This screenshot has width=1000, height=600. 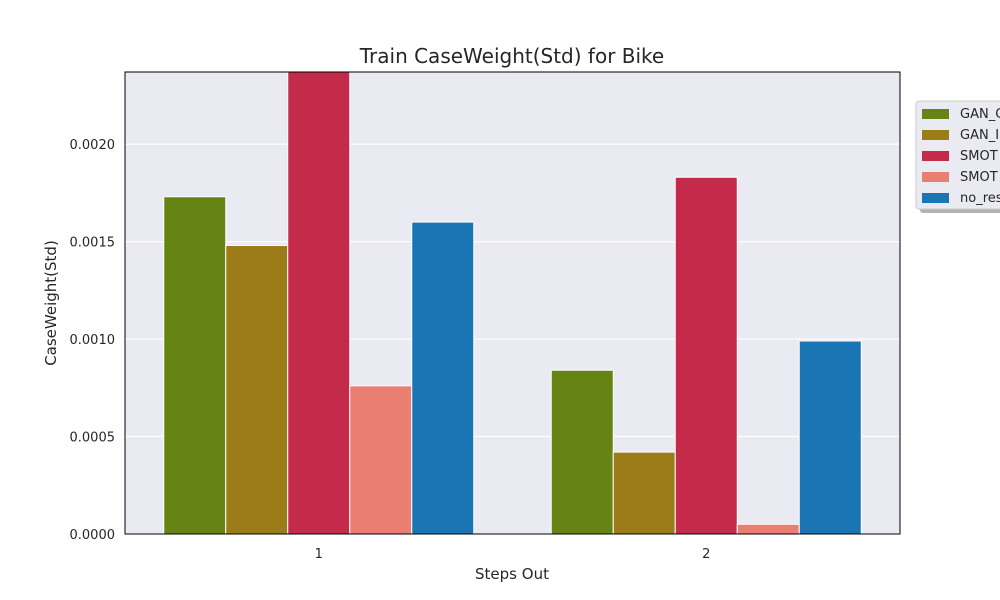 What do you see at coordinates (93, 535) in the screenshot?
I see `y-tick-label: 0.0000` at bounding box center [93, 535].